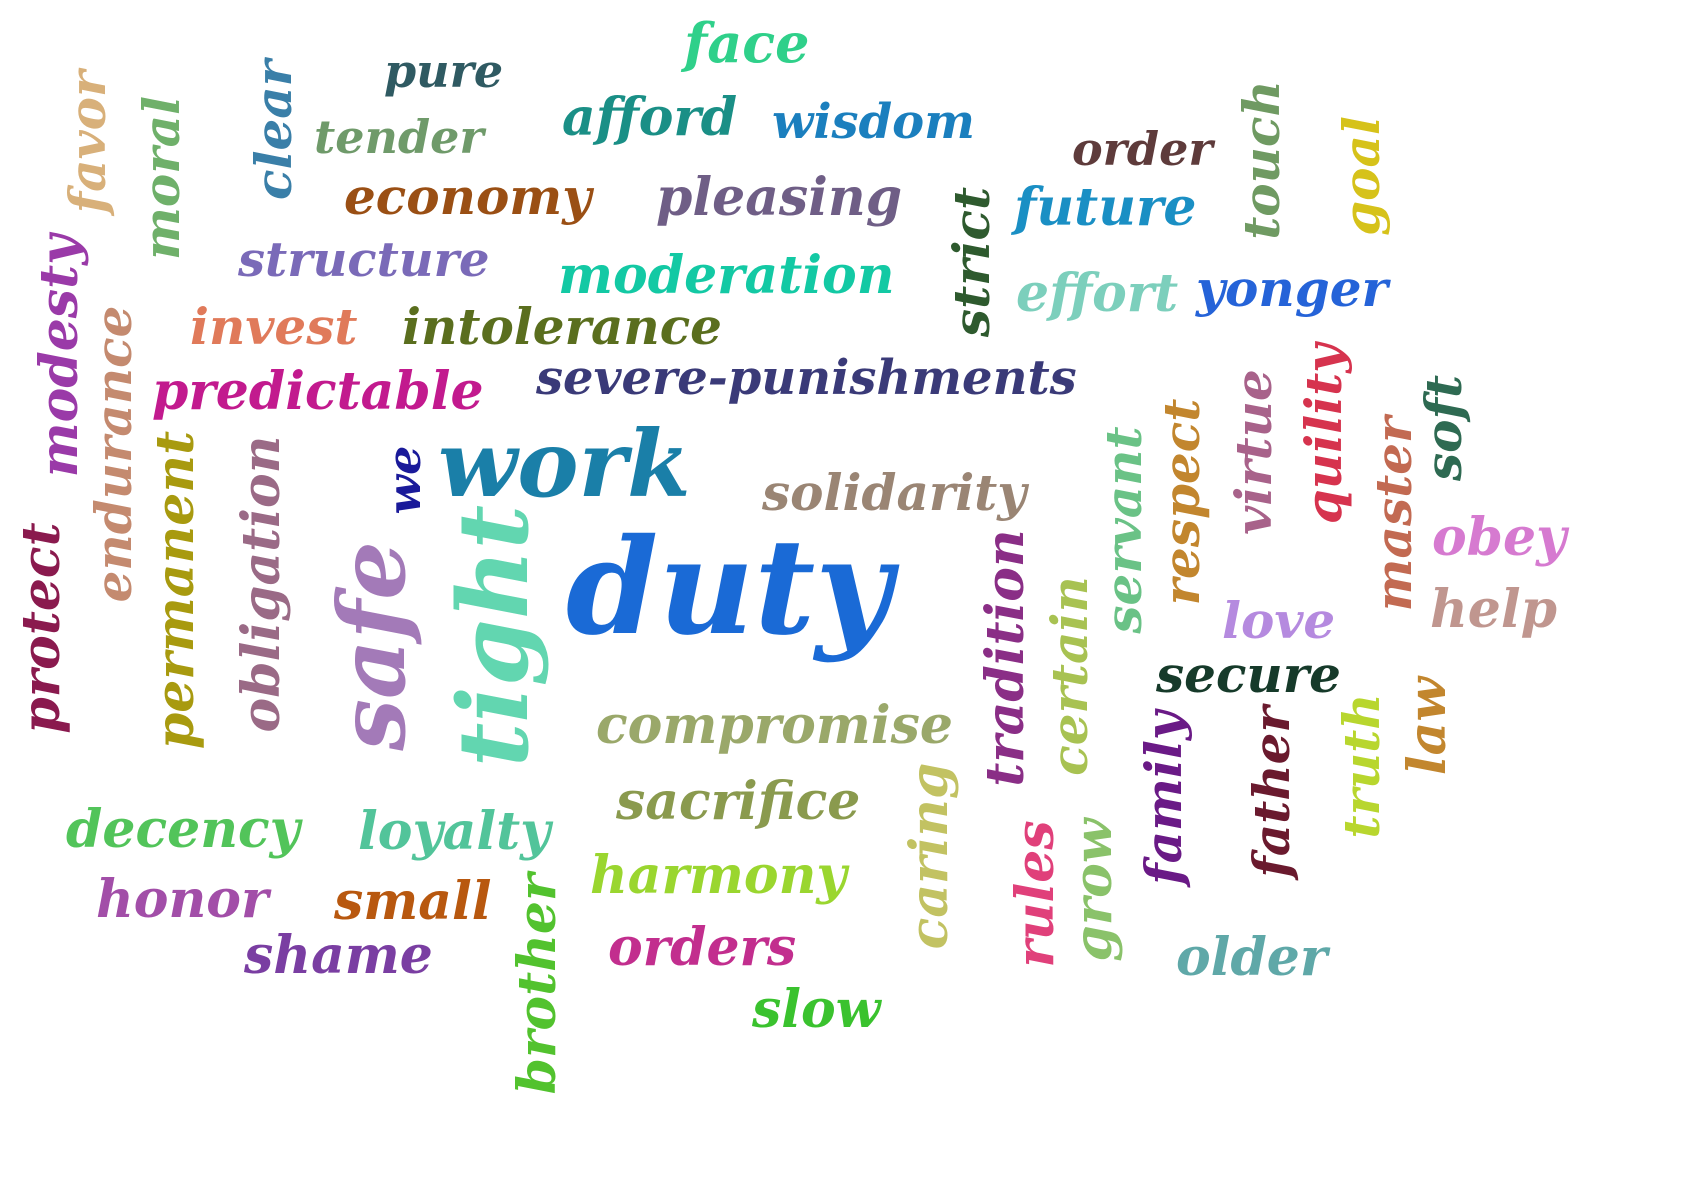 The width and height of the screenshot is (1697, 1199). I want to click on word-pleasing: pleasing, so click(779, 197).